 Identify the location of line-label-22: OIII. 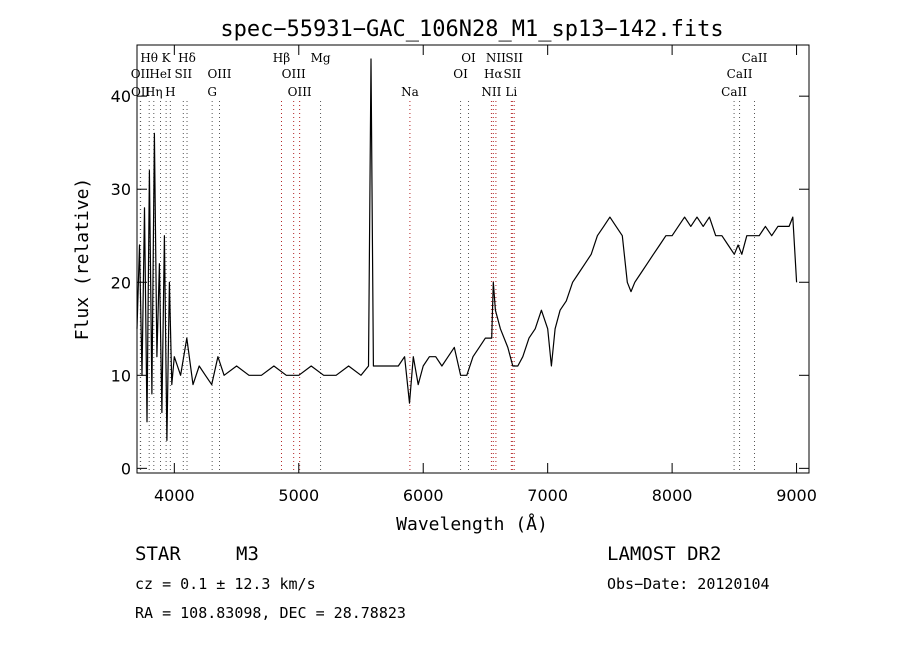
(300, 92).